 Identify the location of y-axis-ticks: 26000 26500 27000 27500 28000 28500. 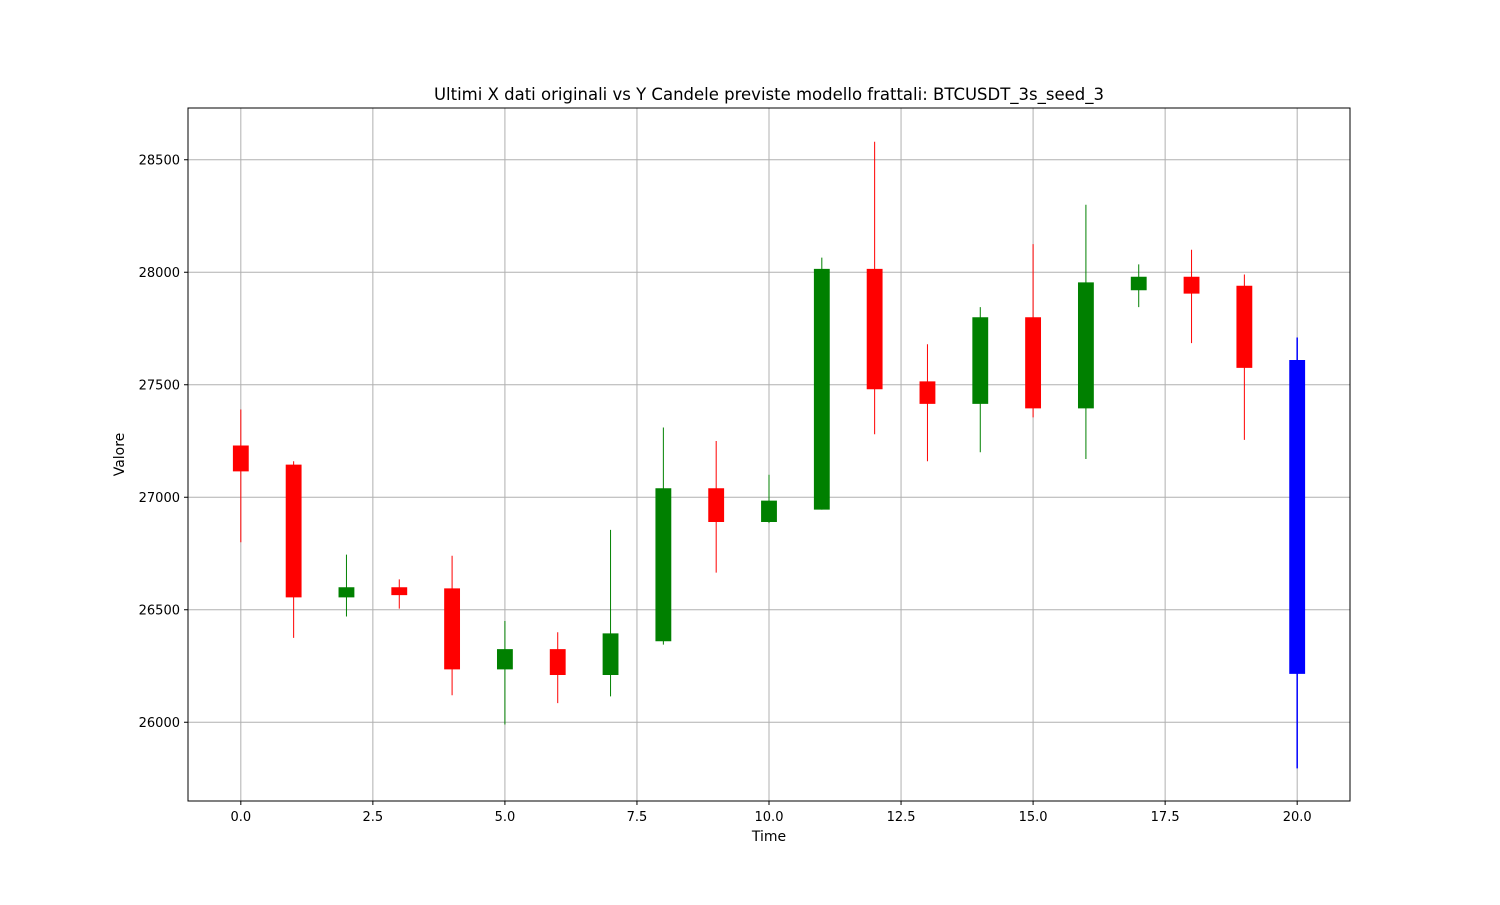
(163, 442).